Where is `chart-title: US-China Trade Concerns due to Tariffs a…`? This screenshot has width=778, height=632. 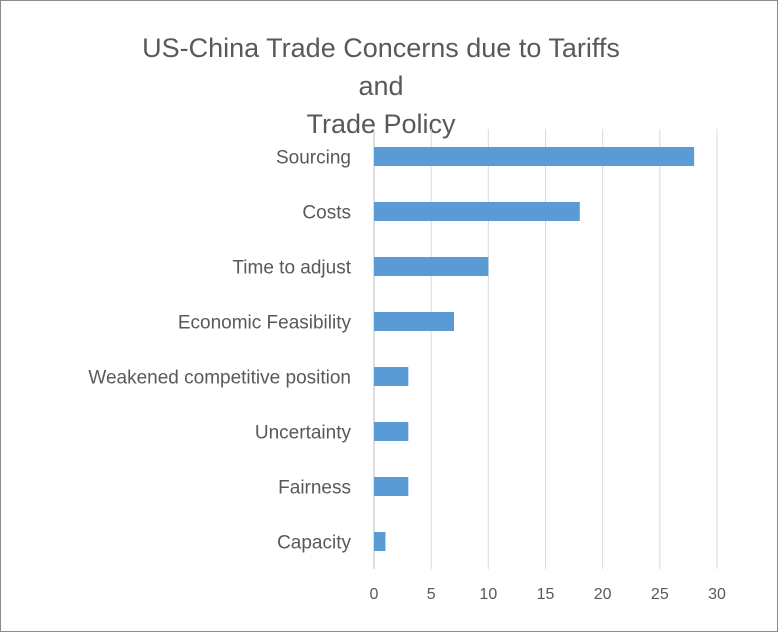 chart-title: US-China Trade Concerns due to Tariffs a… is located at coordinates (381, 86).